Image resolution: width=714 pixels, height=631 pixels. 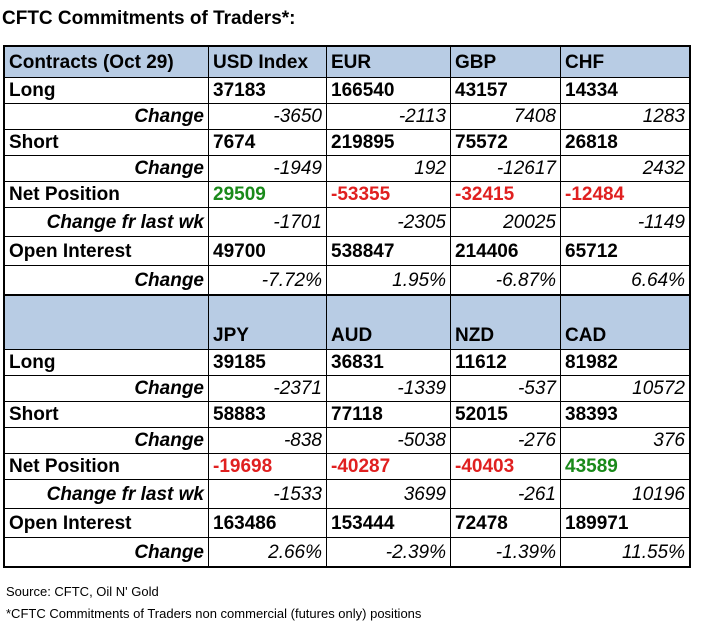 I want to click on change-cell: -537, so click(x=505, y=388).